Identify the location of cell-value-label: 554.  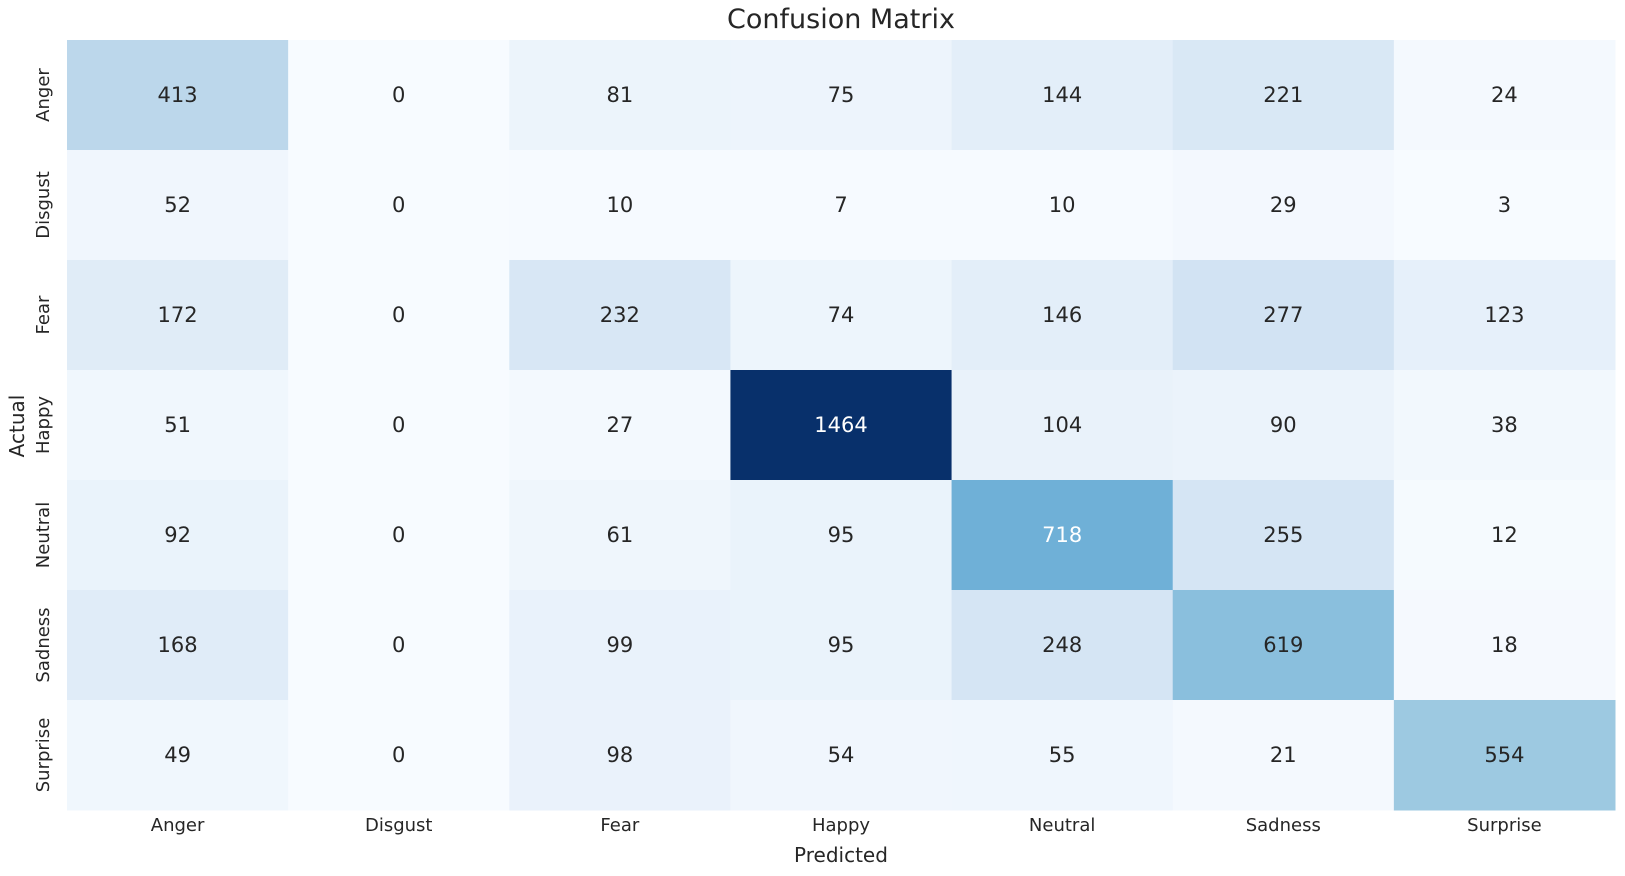
(1504, 755).